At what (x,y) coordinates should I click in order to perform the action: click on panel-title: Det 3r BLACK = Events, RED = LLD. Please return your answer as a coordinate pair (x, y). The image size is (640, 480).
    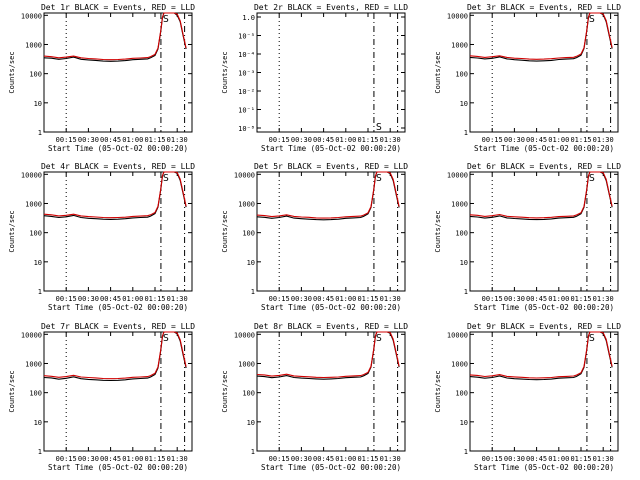
    Looking at the image, I should click on (544, 7).